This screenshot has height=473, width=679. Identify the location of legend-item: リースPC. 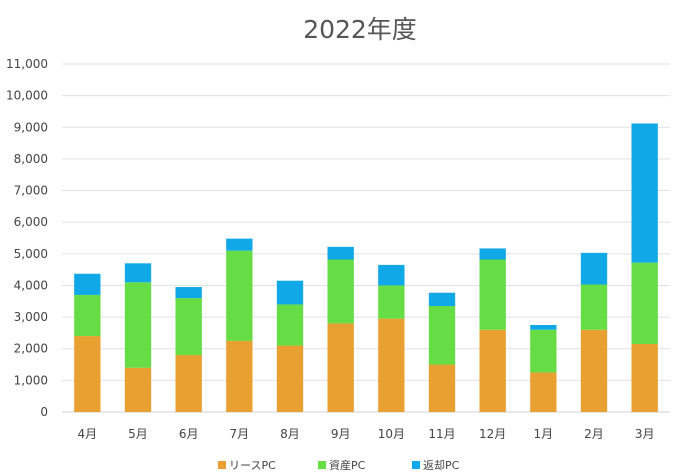
(247, 465).